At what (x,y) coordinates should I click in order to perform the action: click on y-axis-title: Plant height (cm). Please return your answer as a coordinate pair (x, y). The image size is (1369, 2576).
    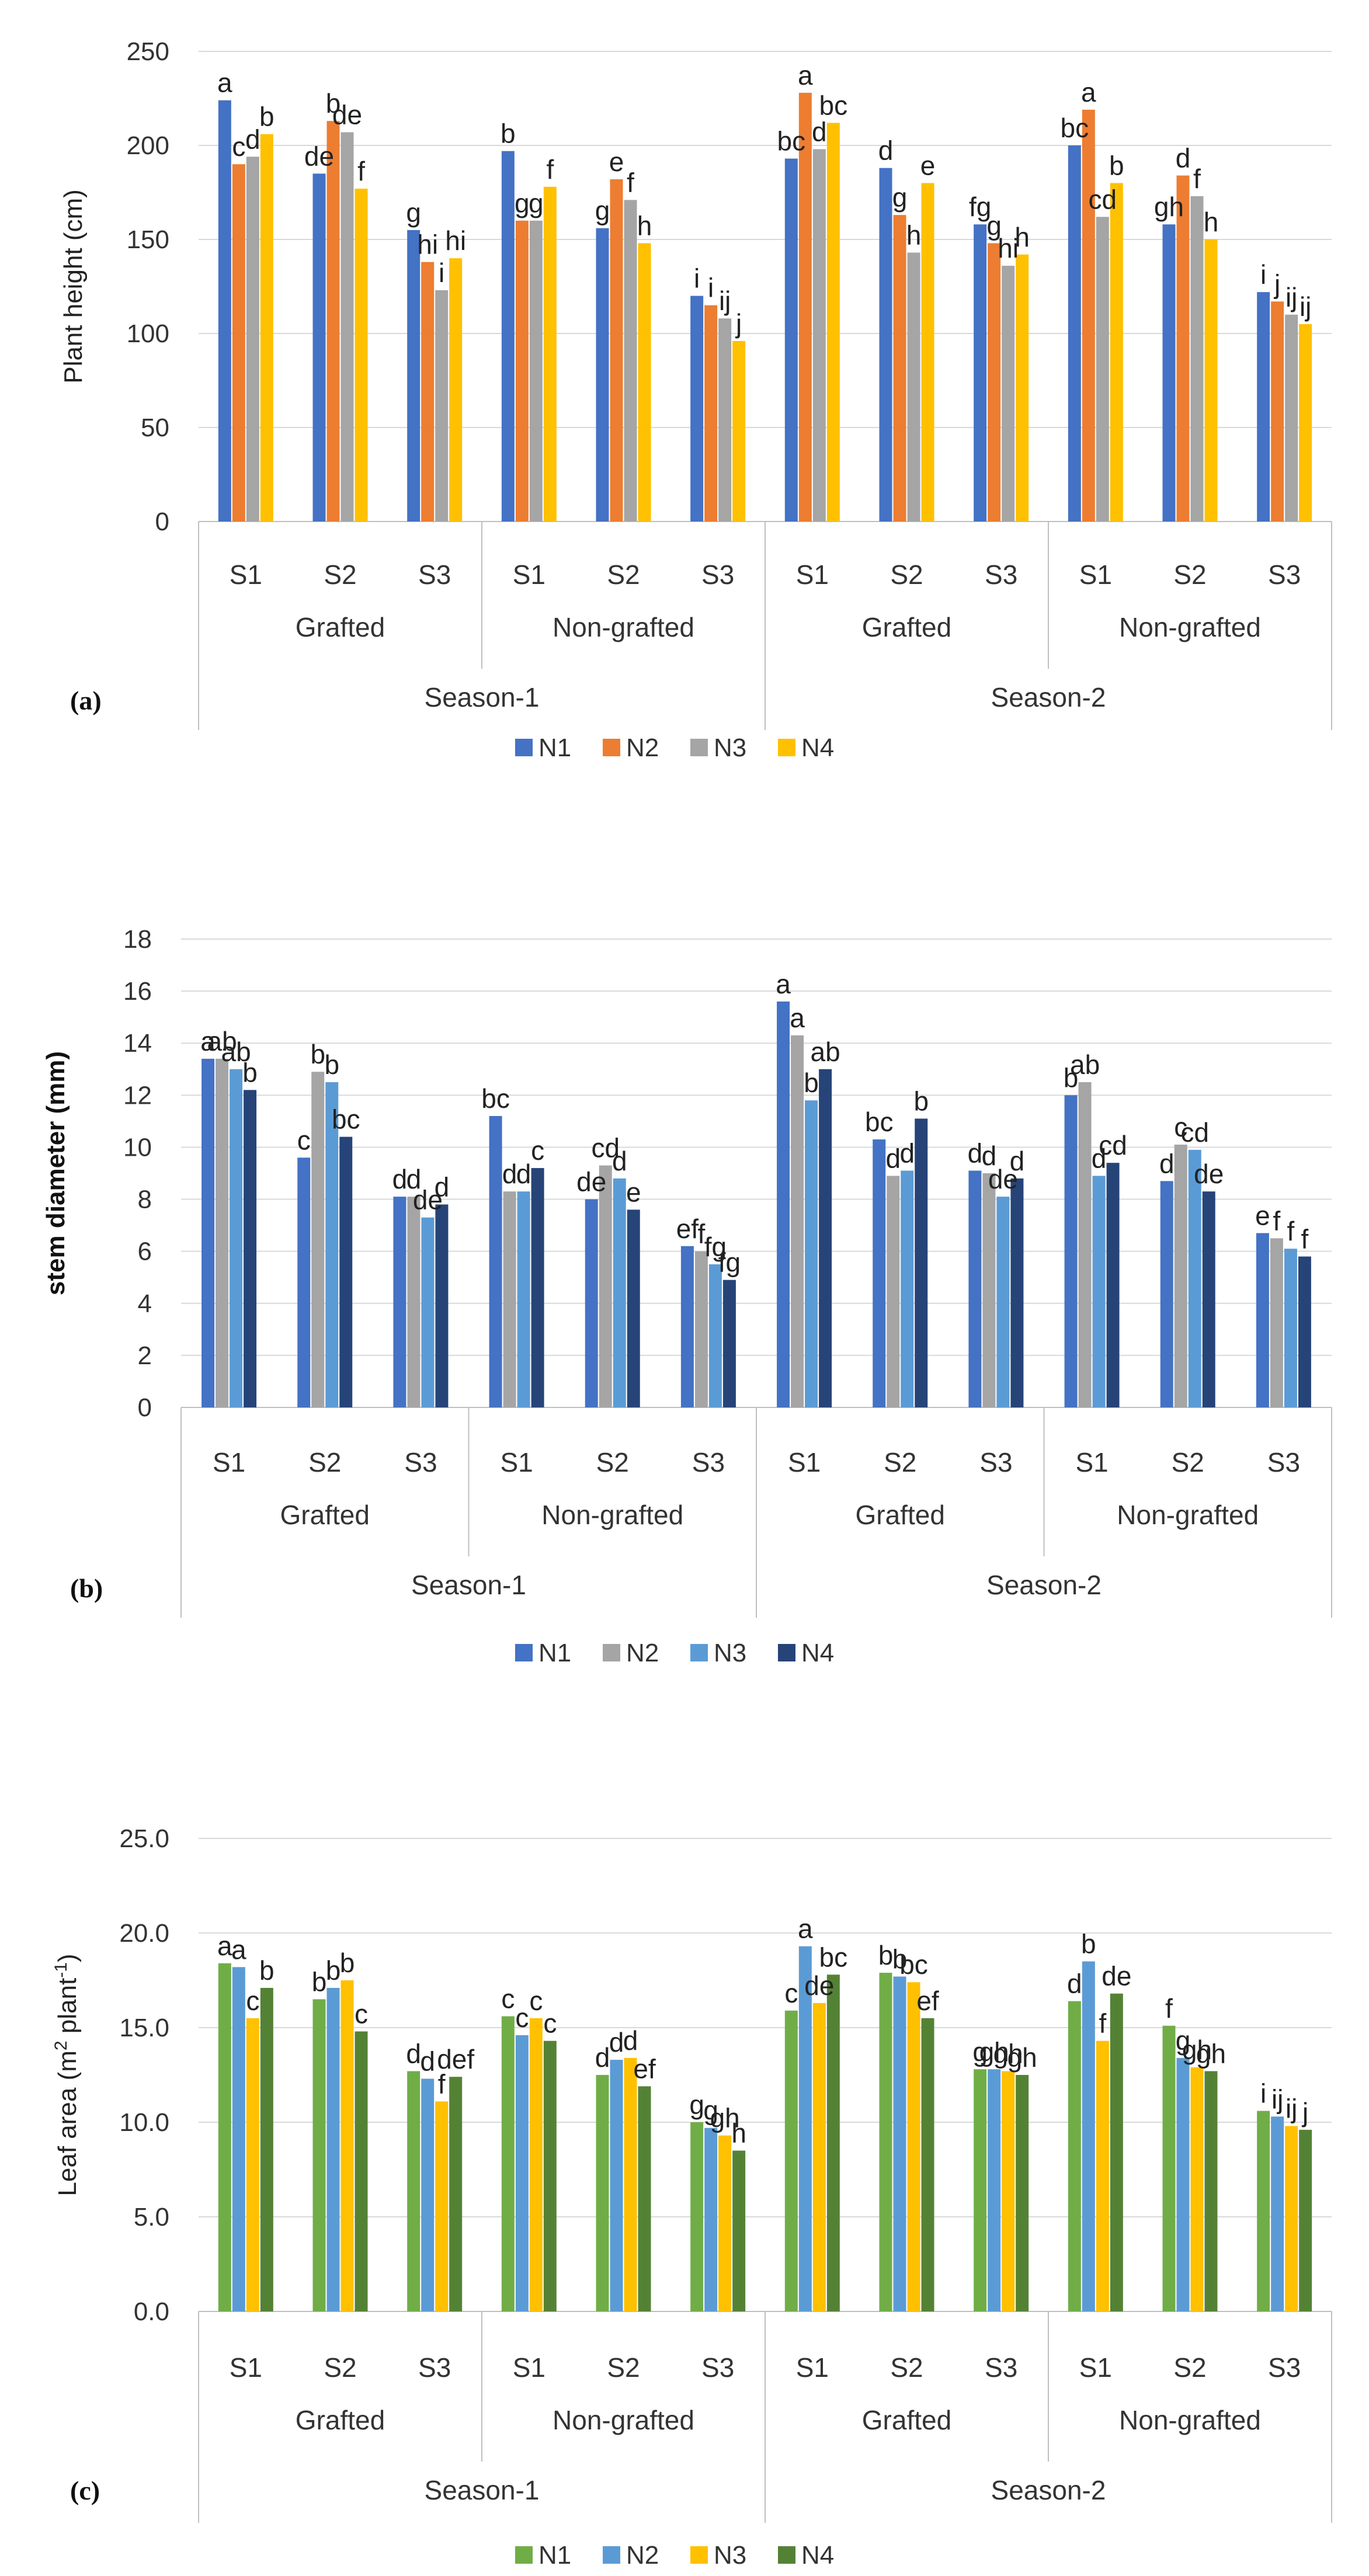
    Looking at the image, I should click on (73, 286).